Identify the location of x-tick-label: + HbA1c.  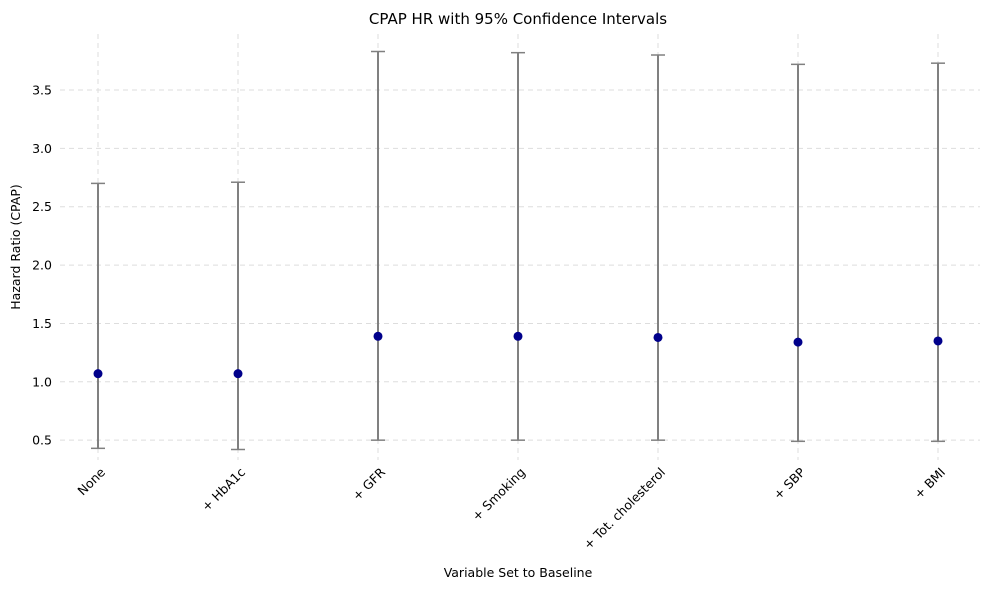
(224, 489).